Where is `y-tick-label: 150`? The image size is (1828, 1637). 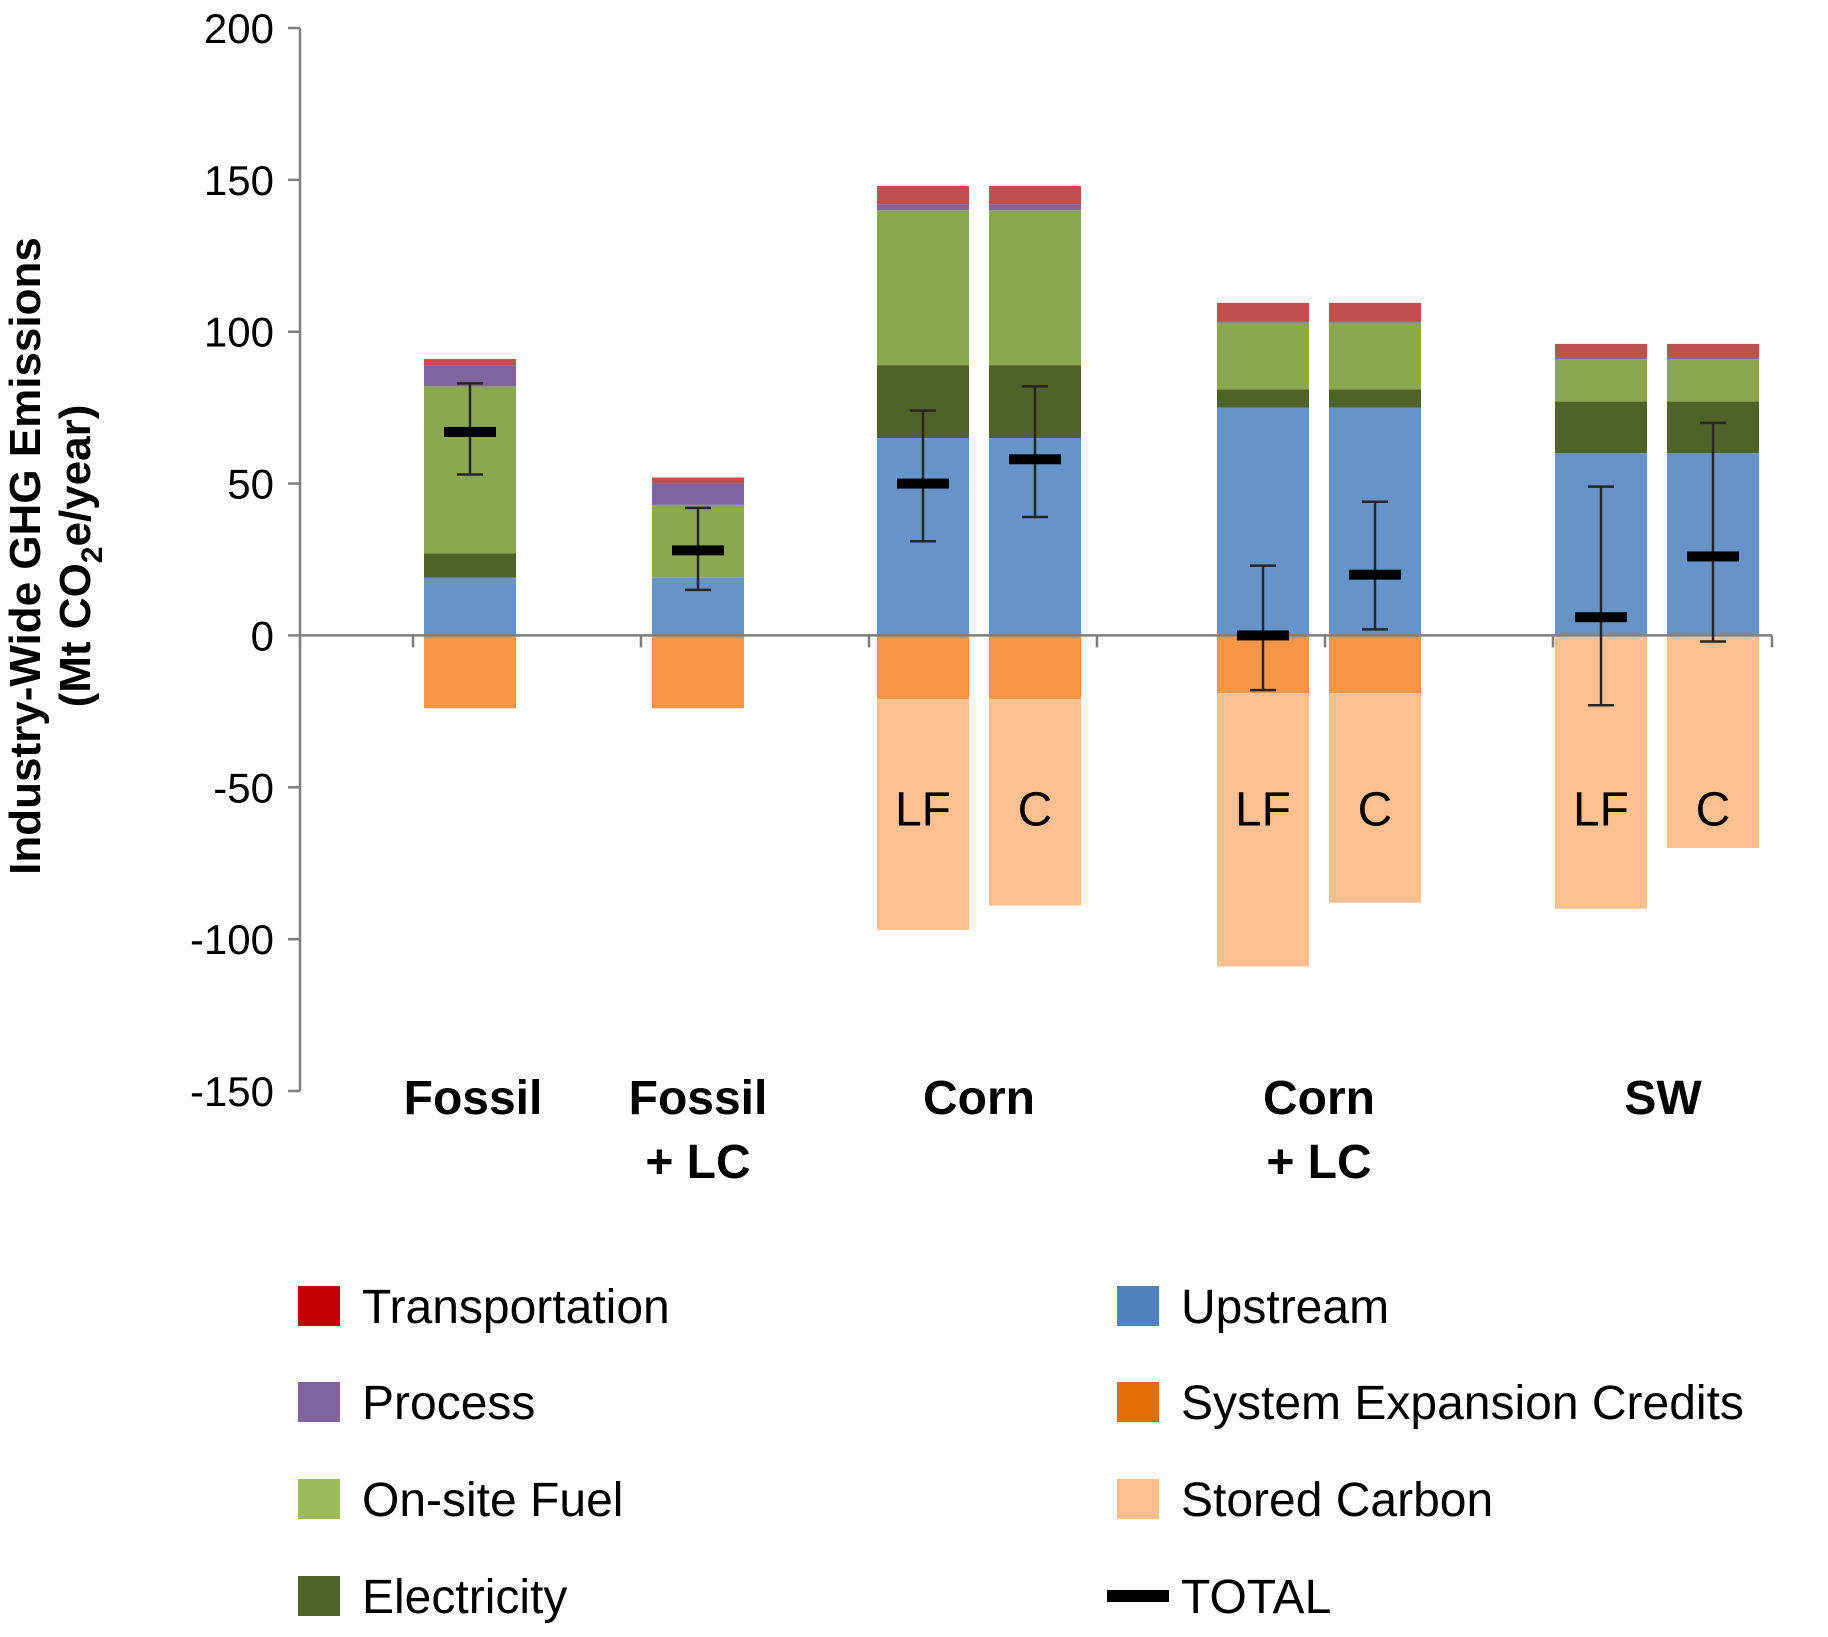
y-tick-label: 150 is located at coordinates (239, 180).